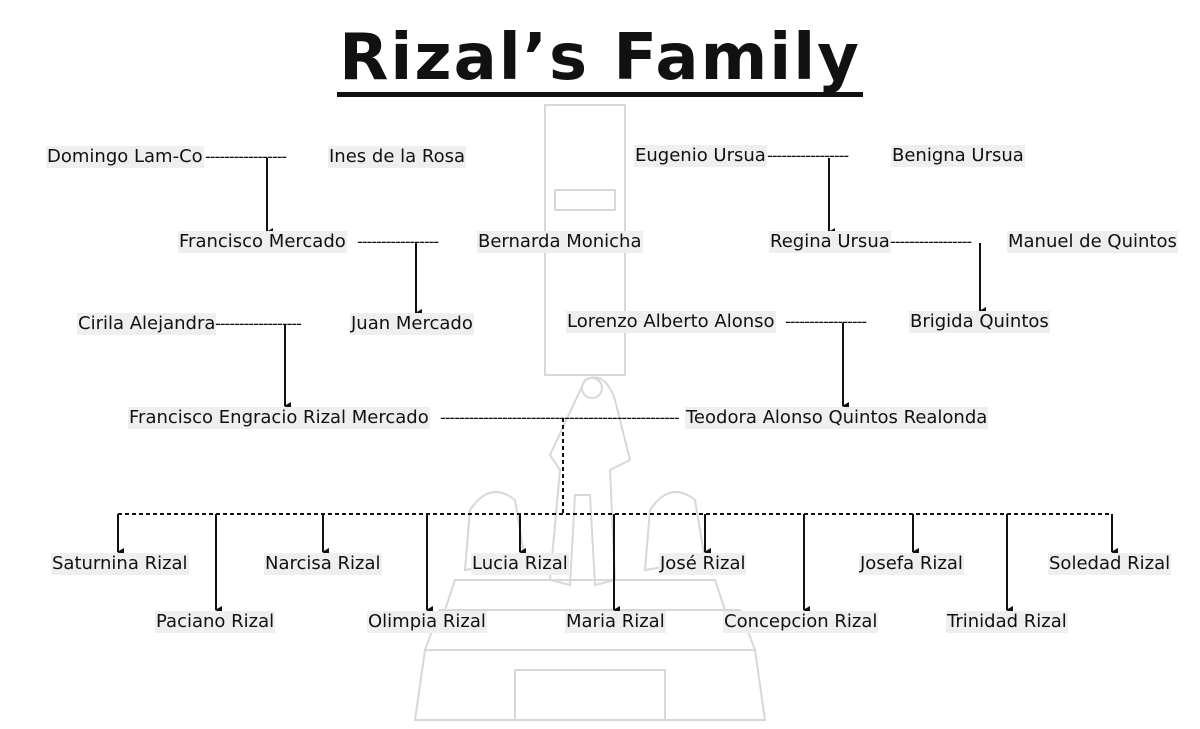 The image size is (1200, 729). What do you see at coordinates (700, 156) in the screenshot?
I see `person-eugenio: Eugenio Ursua` at bounding box center [700, 156].